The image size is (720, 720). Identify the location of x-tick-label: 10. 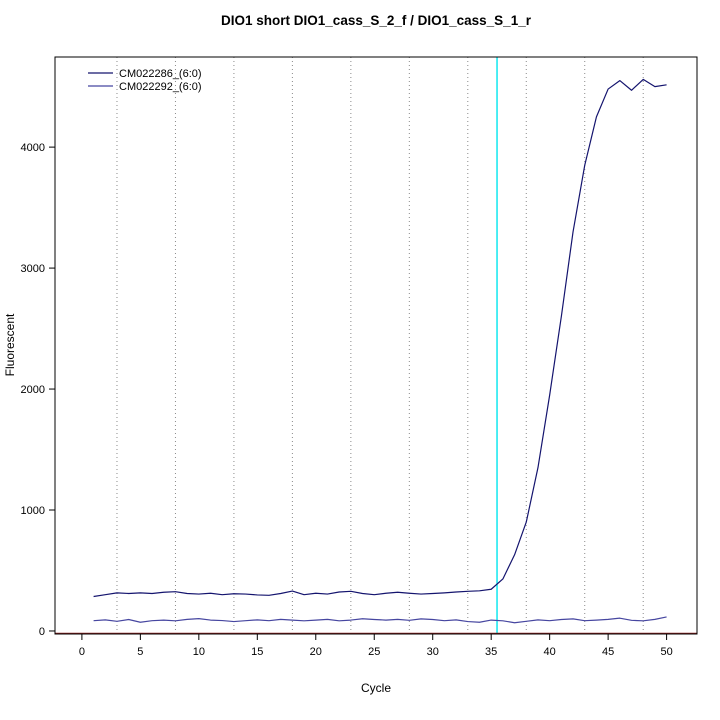
(199, 652).